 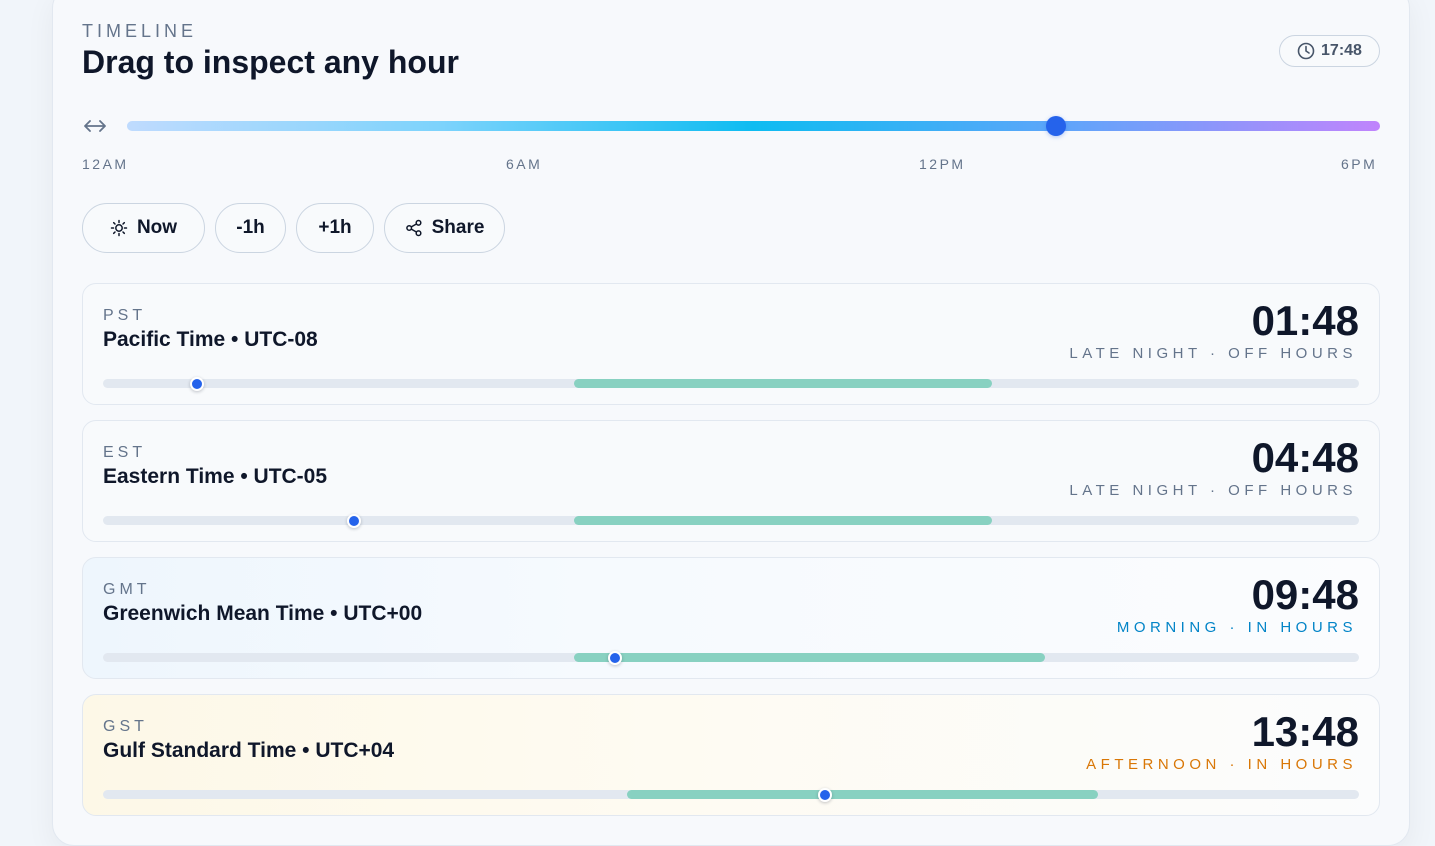 I want to click on zone-name: Greenwich Mean Time • UTC+00, so click(x=263, y=613).